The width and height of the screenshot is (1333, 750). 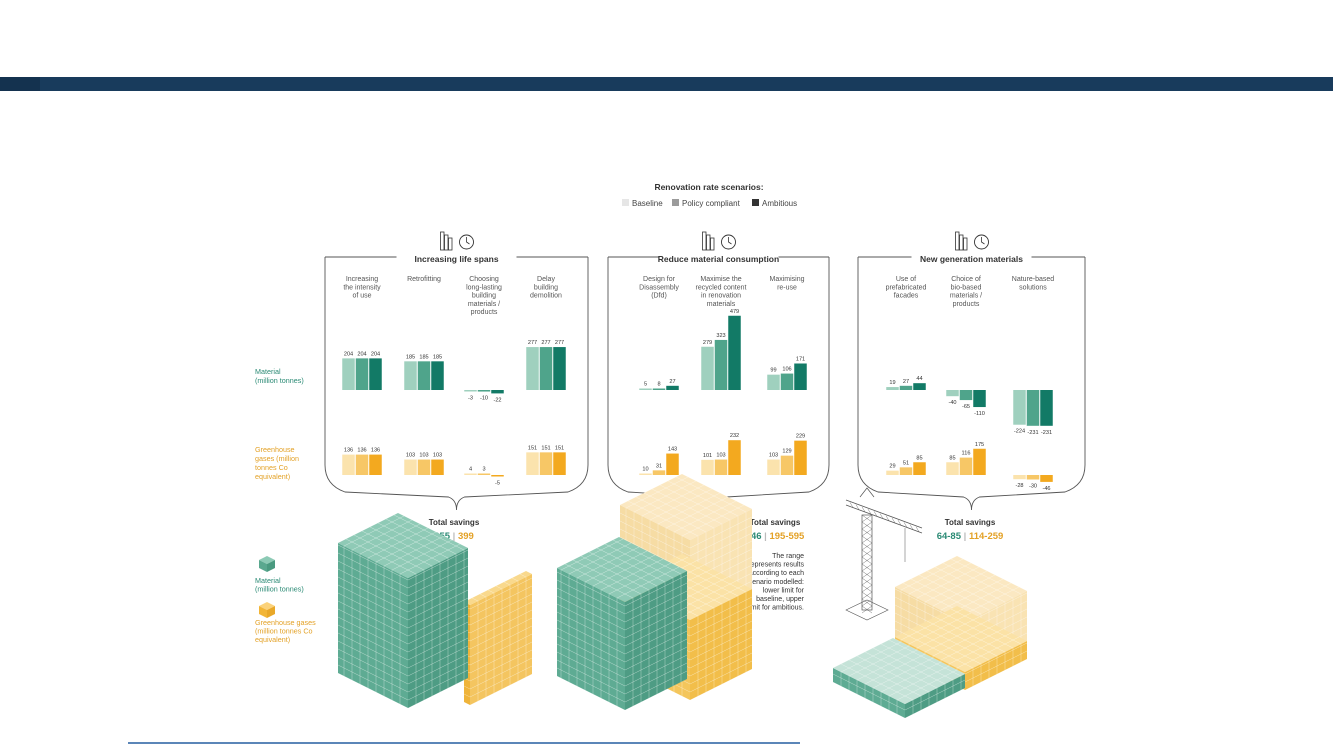 I want to click on material-value-label: 106, so click(x=786, y=370).